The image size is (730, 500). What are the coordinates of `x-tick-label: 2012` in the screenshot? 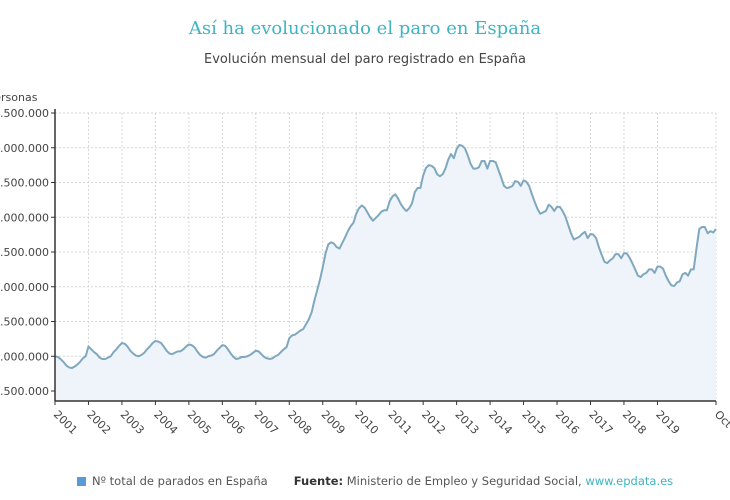 It's located at (433, 422).